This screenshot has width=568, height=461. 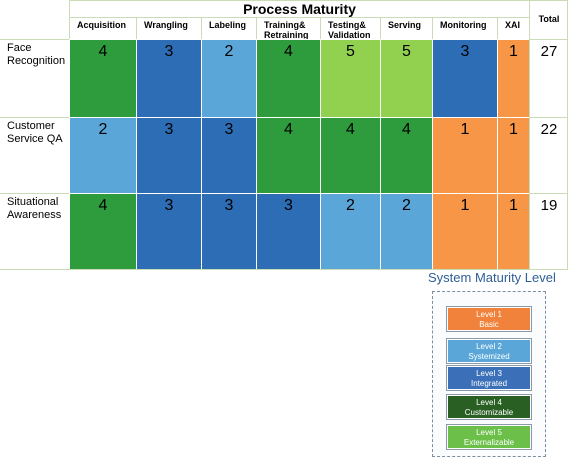 What do you see at coordinates (492, 277) in the screenshot?
I see `legend-title: System Maturity Level` at bounding box center [492, 277].